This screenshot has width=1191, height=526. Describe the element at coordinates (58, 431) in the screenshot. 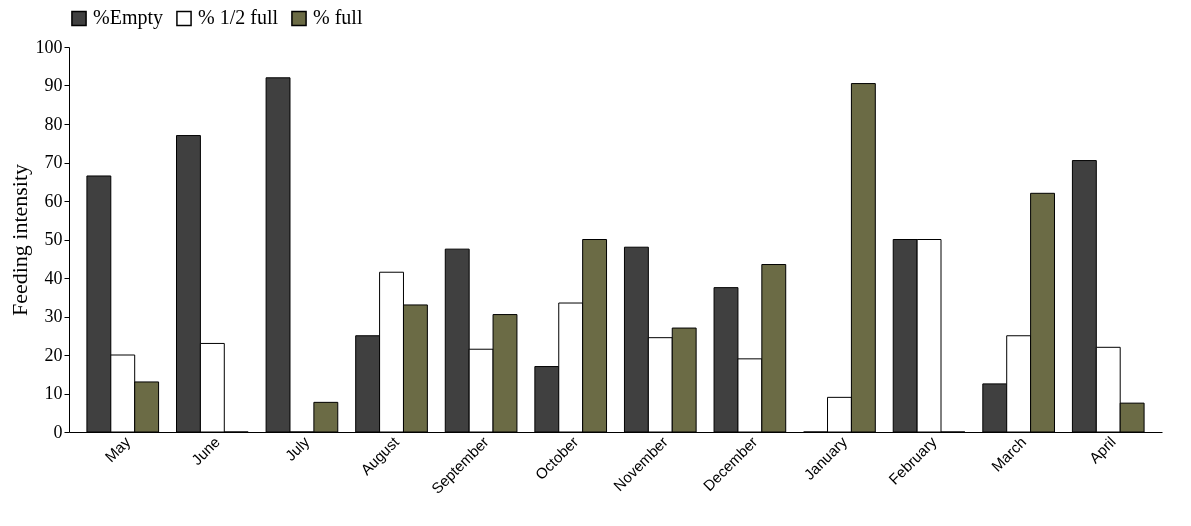

I see `y-tick-label: 0` at that location.